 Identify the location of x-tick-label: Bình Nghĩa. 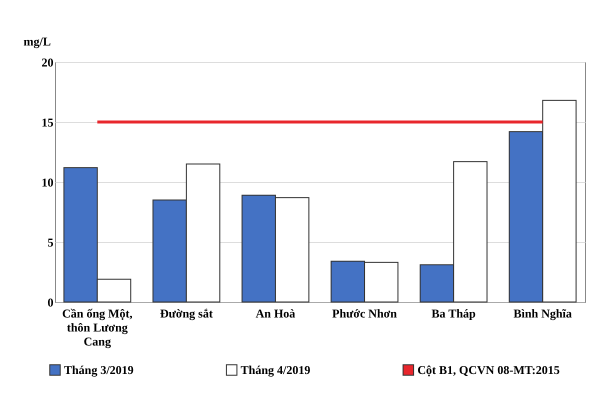
(543, 313).